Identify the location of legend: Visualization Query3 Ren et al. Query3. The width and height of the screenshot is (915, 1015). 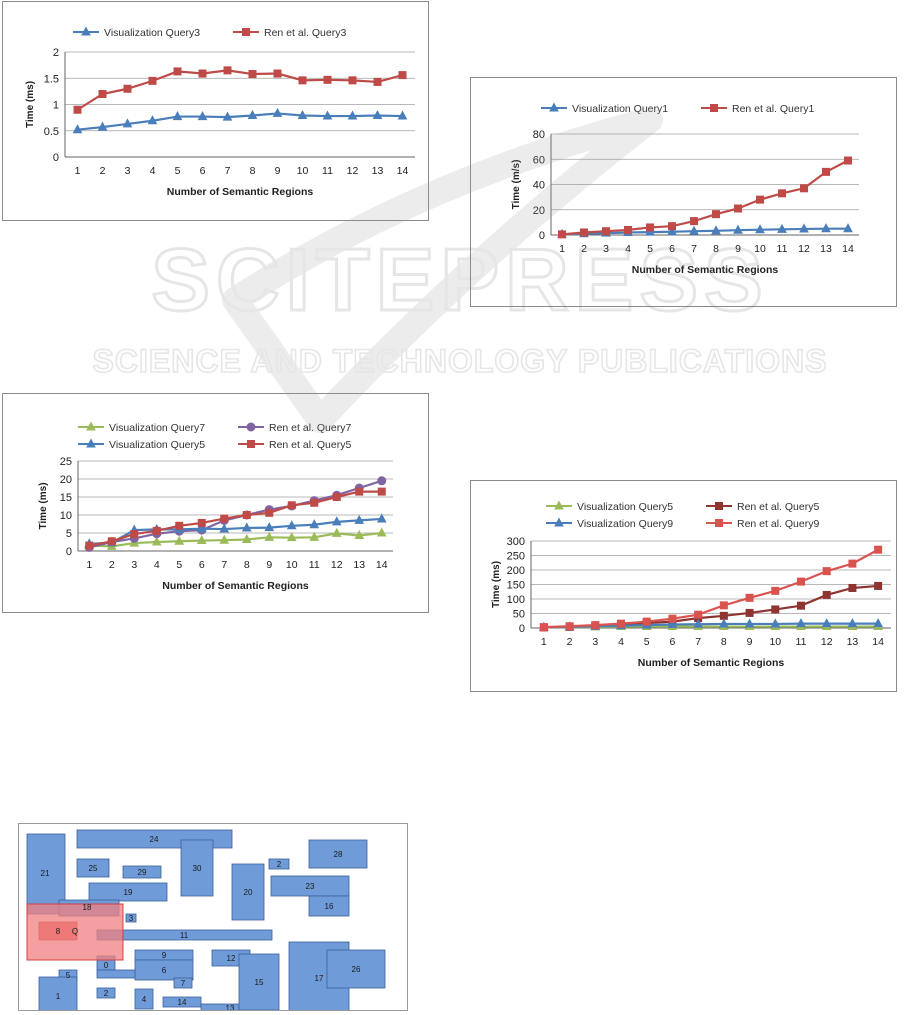
(209, 32).